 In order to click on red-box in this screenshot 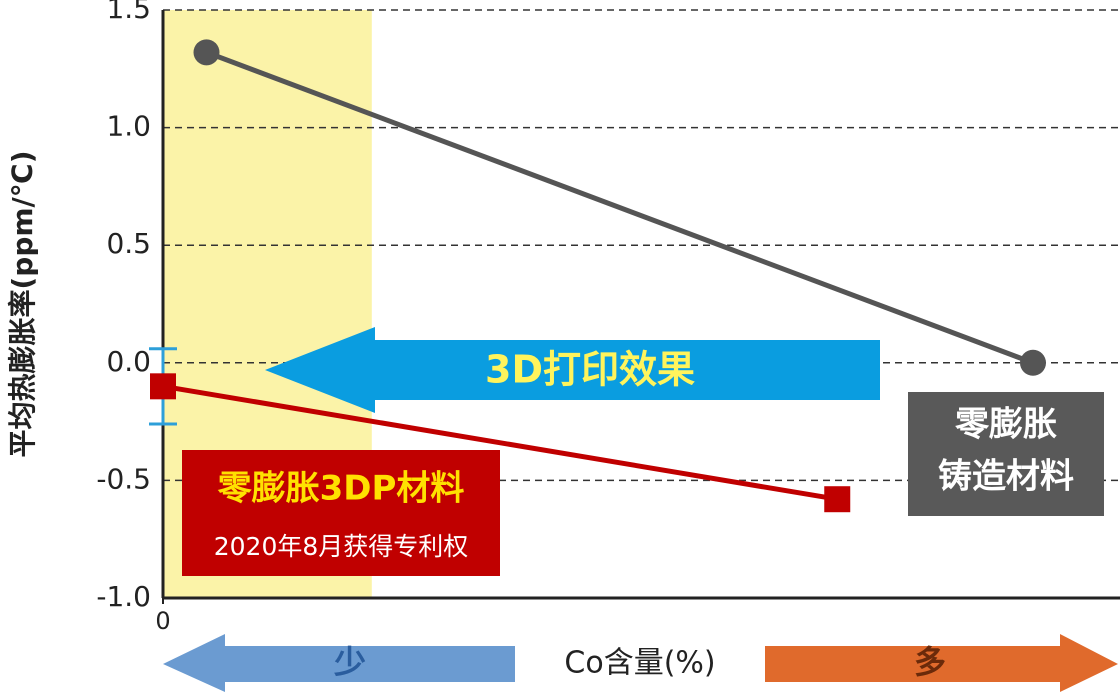, I will do `click(341, 513)`.